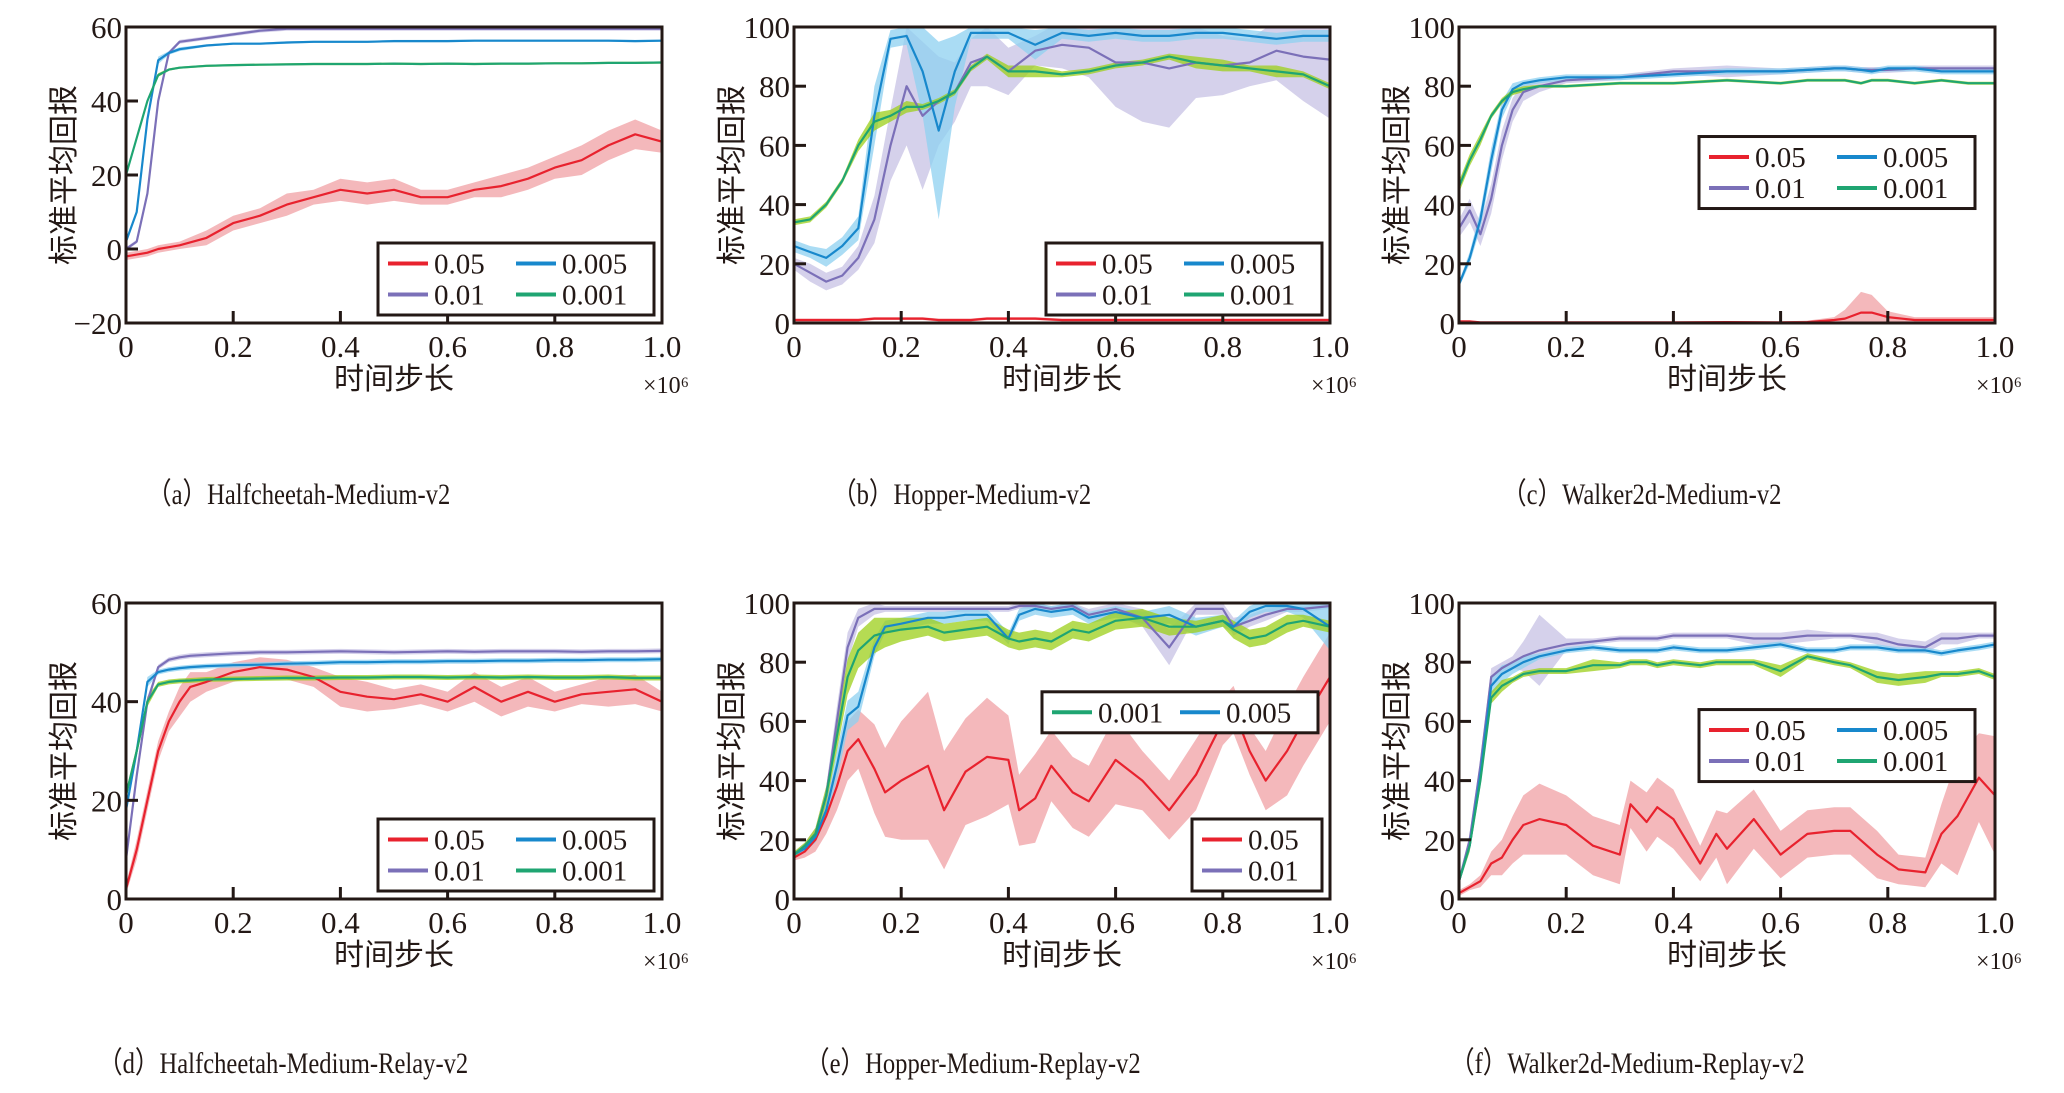 The height and width of the screenshot is (1093, 2064). I want to click on caption-f: （f）Walker2d-Medium-Replay-v2, so click(1627, 1063).